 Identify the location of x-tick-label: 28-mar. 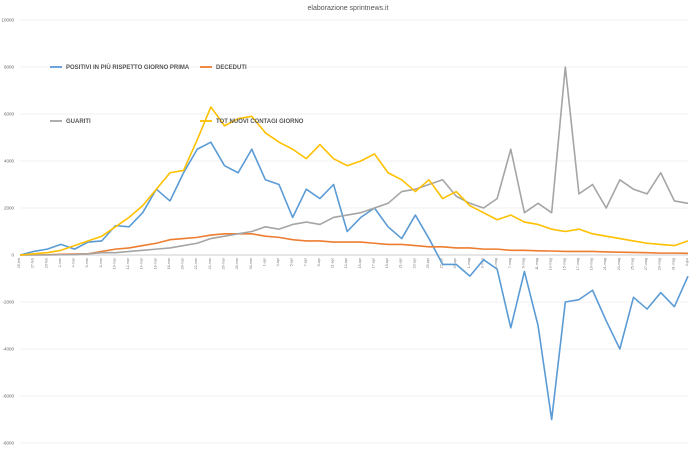
(237, 263).